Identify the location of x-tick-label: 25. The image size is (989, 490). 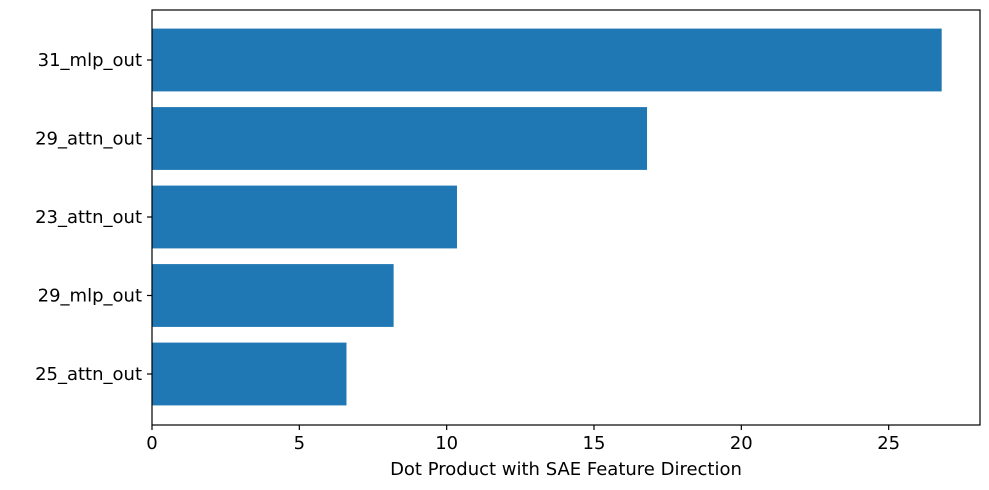
(888, 443).